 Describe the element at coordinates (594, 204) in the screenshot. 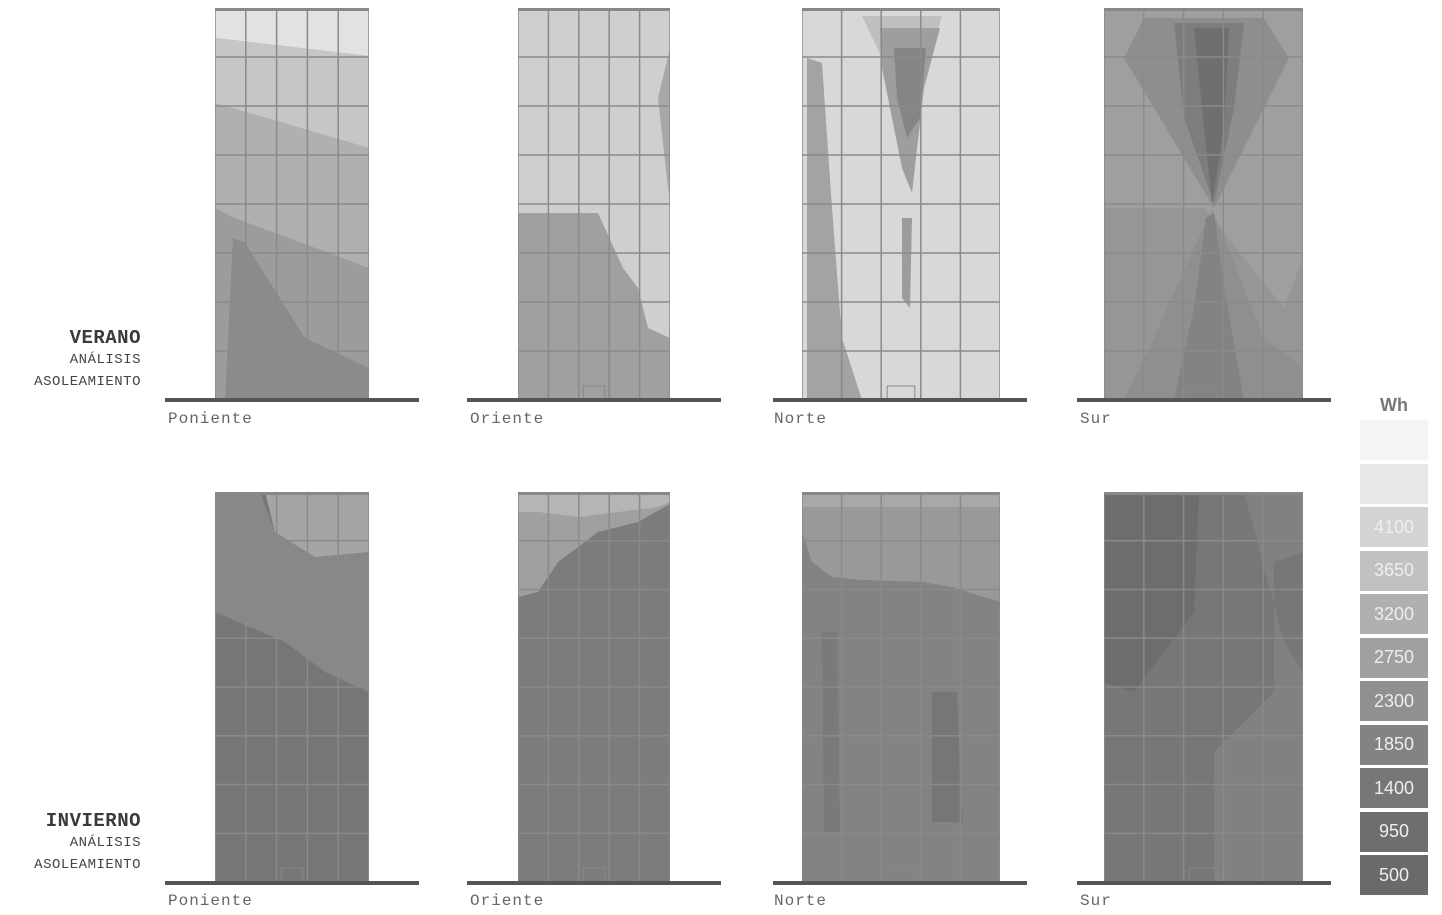

I see `facade-verano-oriente` at that location.